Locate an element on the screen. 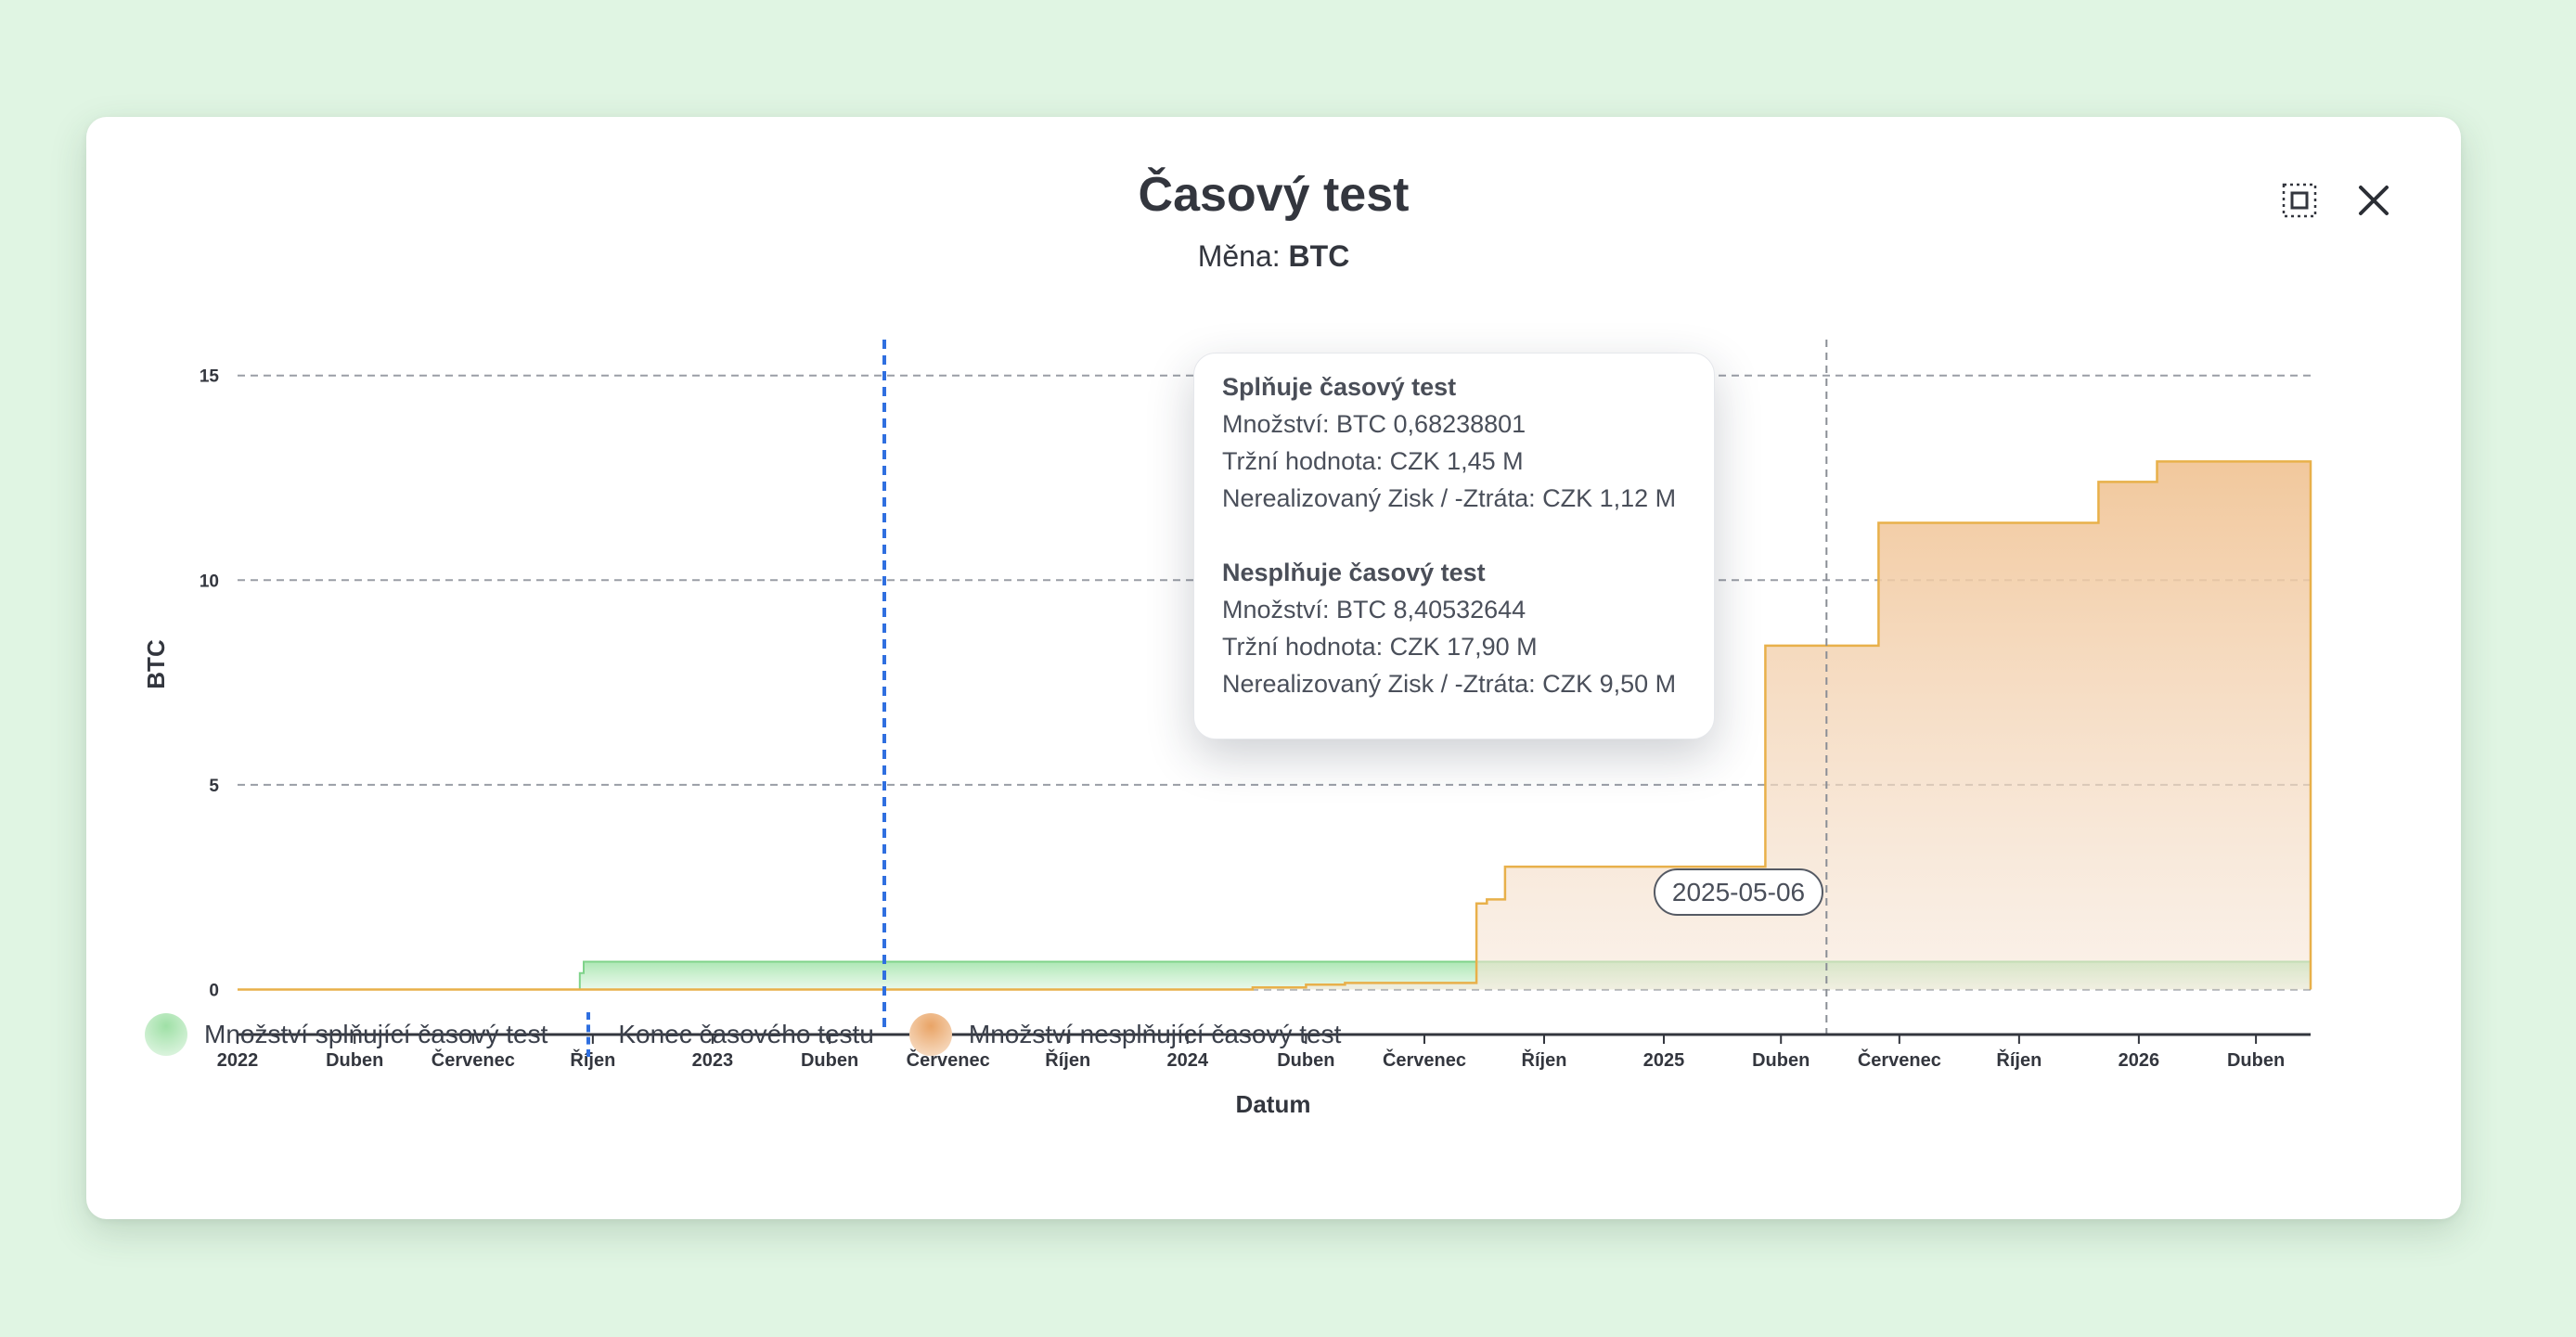  x-tick-label: 2025 is located at coordinates (1664, 1060).